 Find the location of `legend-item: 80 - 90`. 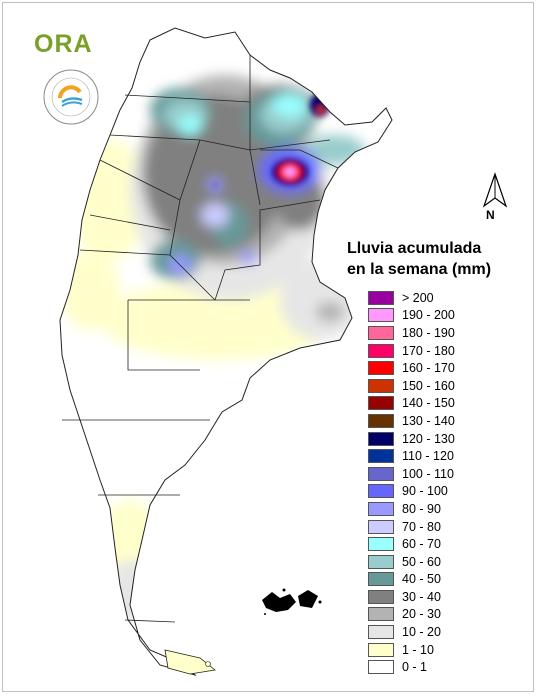

legend-item: 80 - 90 is located at coordinates (438, 509).